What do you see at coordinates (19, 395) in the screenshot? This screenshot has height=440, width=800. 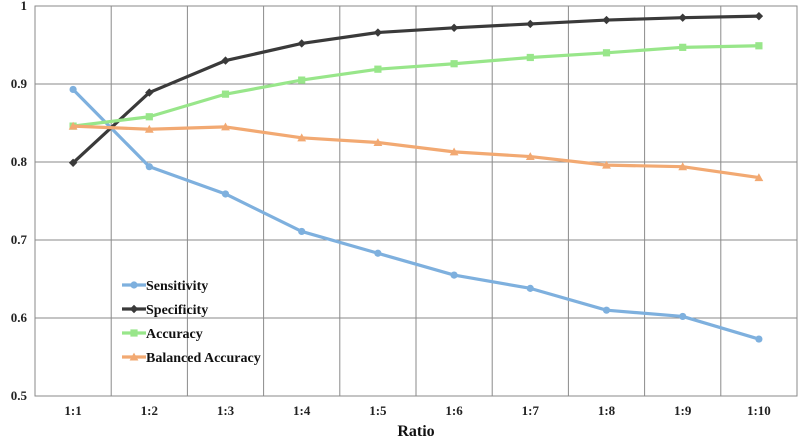 I see `y-tick-label: 0.5` at bounding box center [19, 395].